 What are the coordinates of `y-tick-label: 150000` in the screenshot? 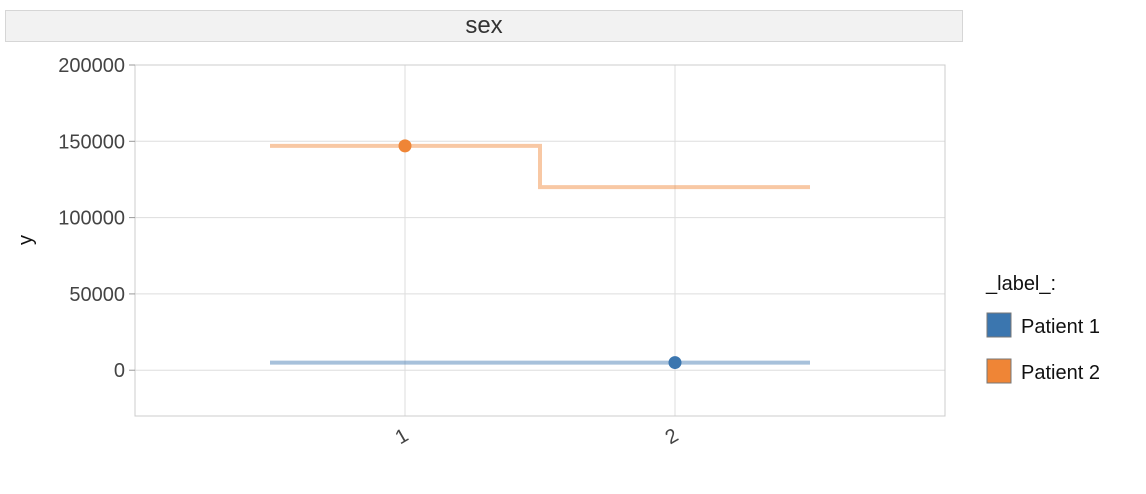 It's located at (91, 142).